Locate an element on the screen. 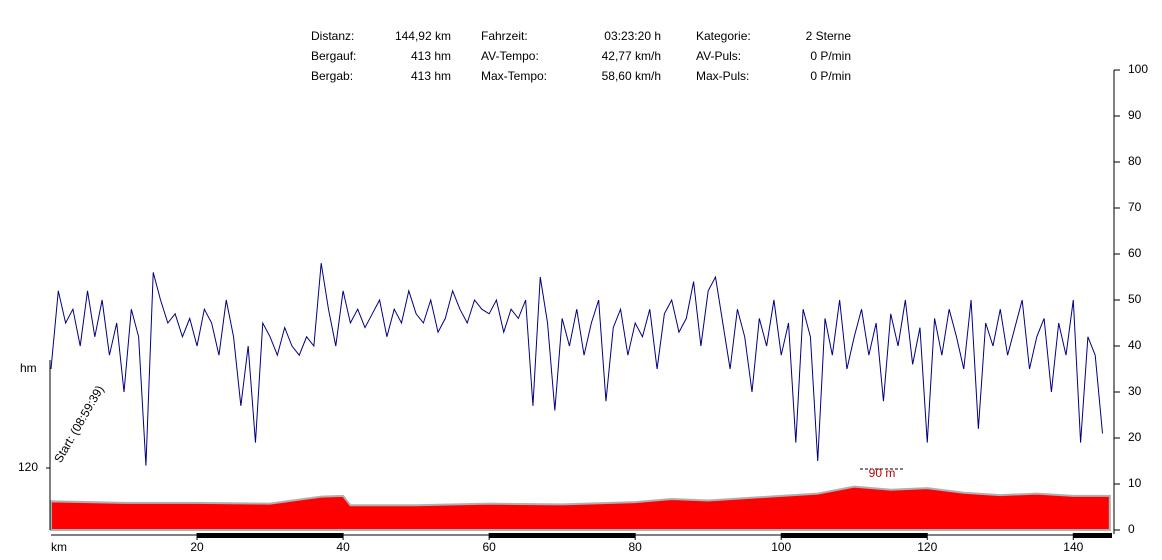 The height and width of the screenshot is (560, 1162). stat-text: Fahrzeit: is located at coordinates (504, 36).